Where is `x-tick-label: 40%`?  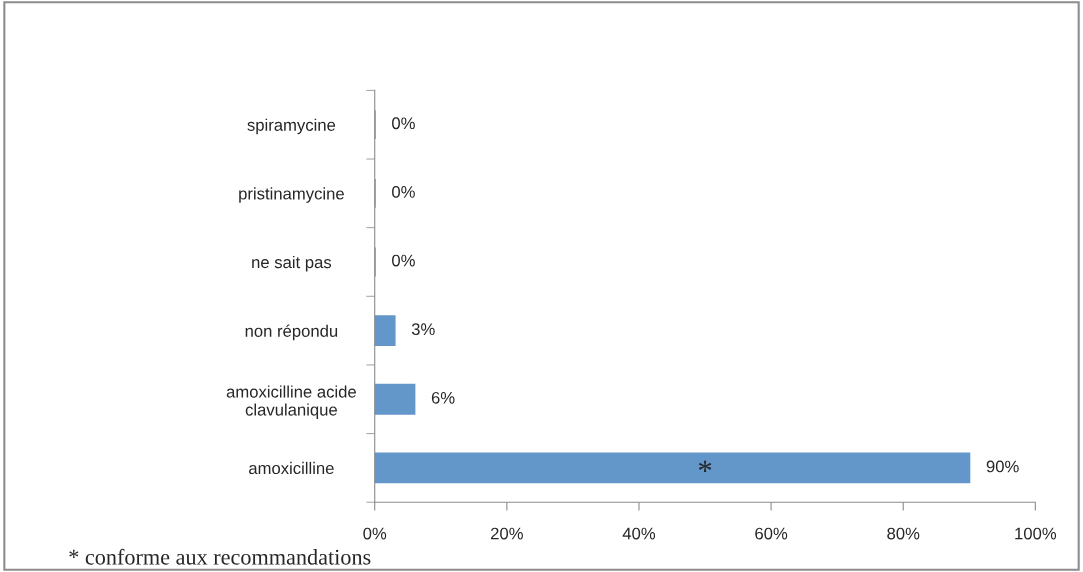 x-tick-label: 40% is located at coordinates (639, 533).